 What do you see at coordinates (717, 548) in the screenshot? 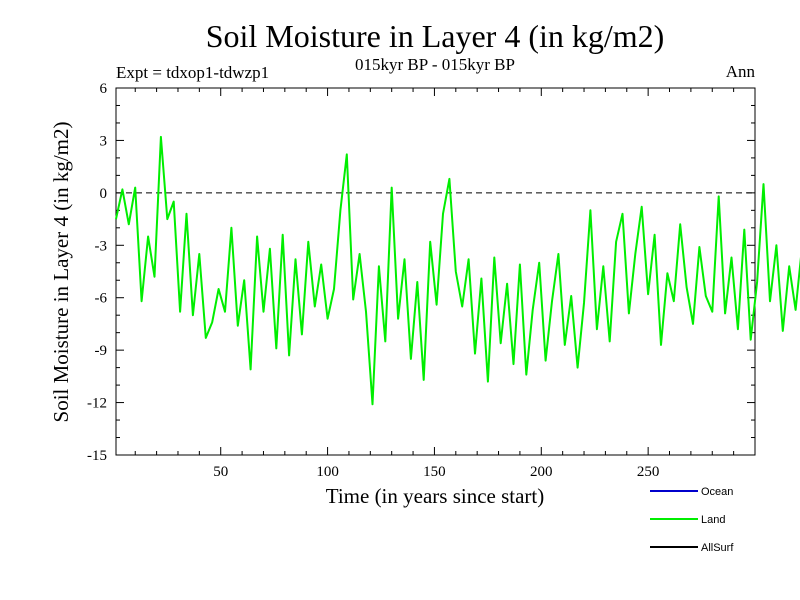
I see `legend-label-allsurf: AllSurf` at bounding box center [717, 548].